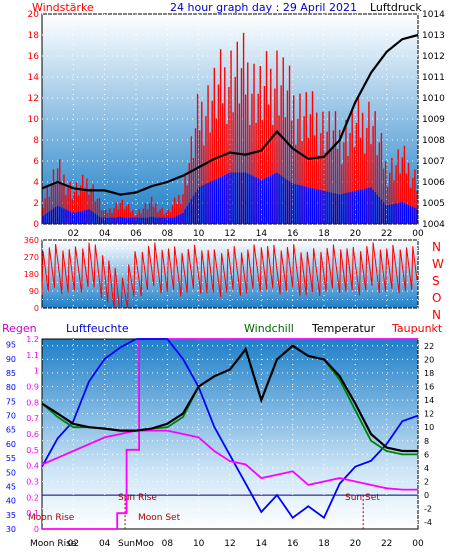 The height and width of the screenshot is (554, 462). I want to click on pressure-y-tick-label: 1013, so click(433, 36).